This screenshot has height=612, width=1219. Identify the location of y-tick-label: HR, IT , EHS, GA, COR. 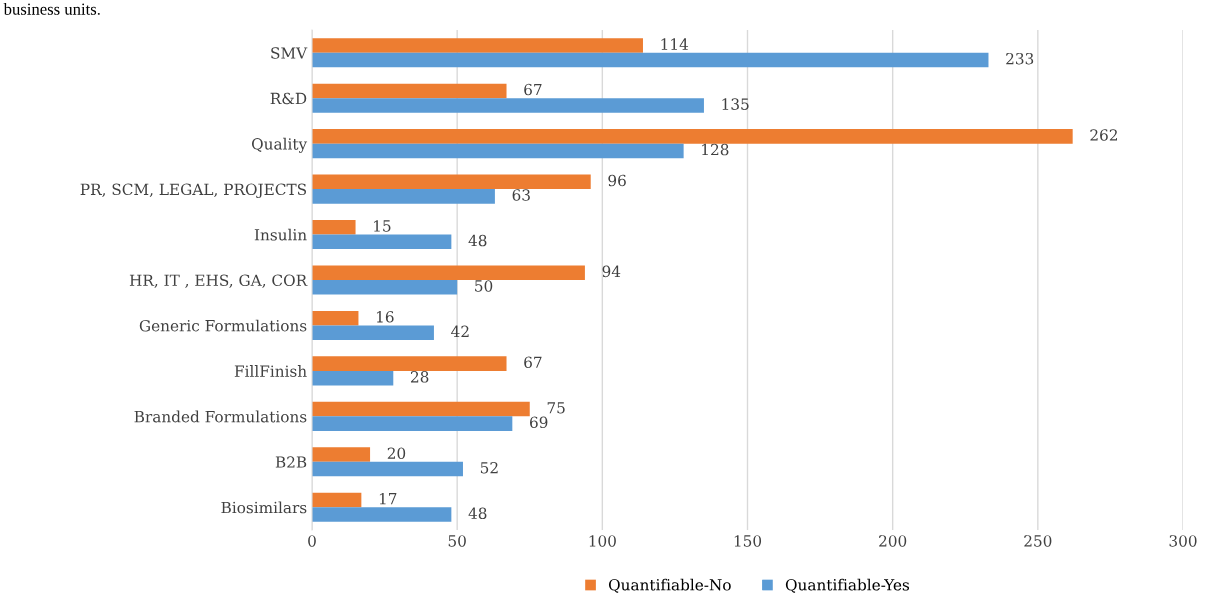
(218, 281).